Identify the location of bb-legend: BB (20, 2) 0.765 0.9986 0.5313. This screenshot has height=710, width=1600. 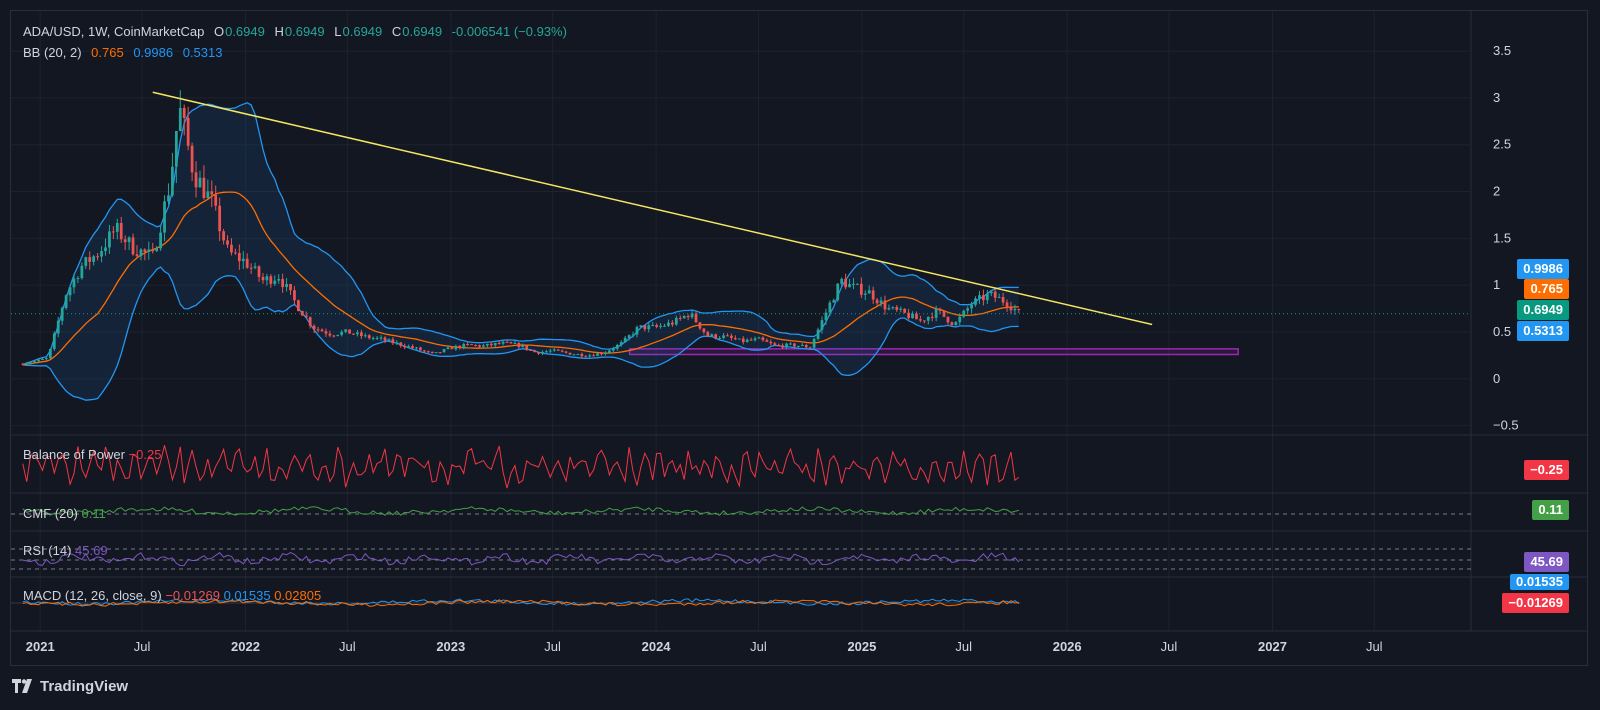
(125, 53).